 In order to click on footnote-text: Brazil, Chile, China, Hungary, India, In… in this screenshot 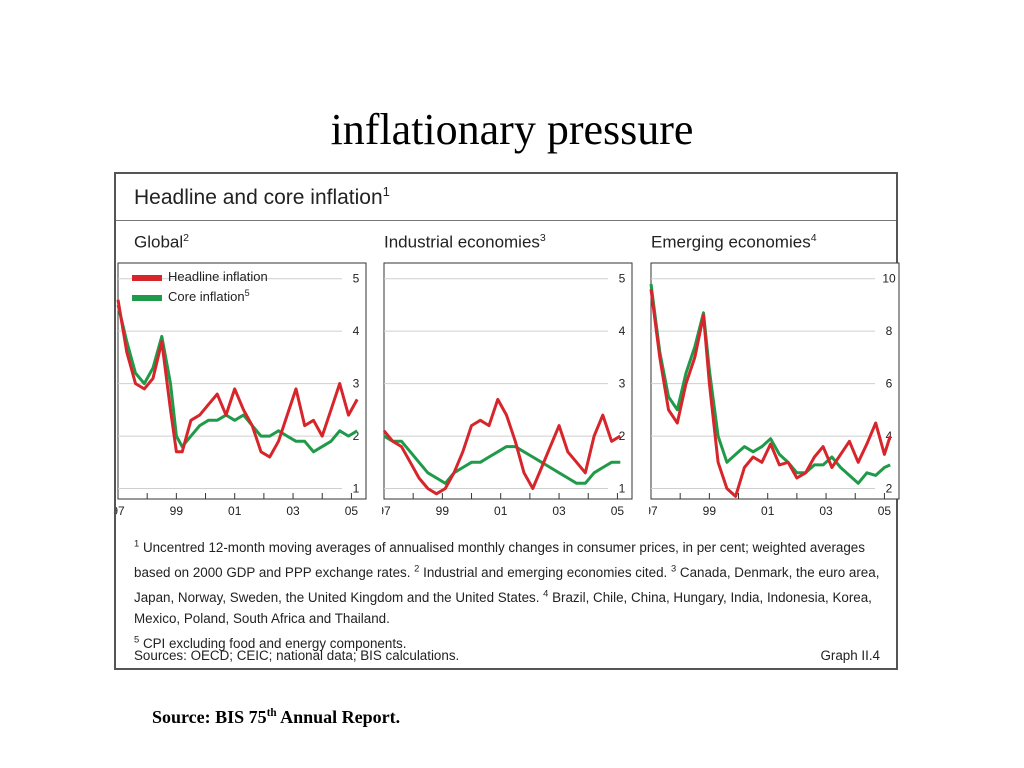, I will do `click(503, 608)`.